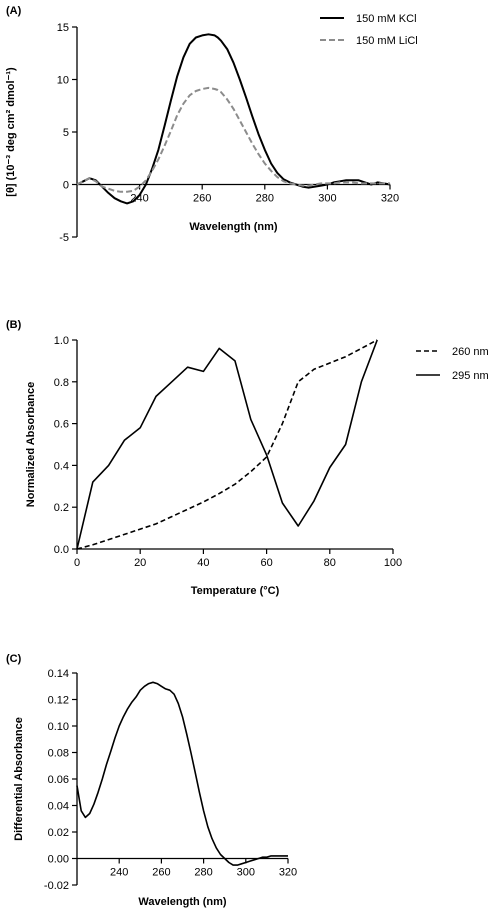 This screenshot has width=498, height=913. Describe the element at coordinates (61, 466) in the screenshot. I see `y-tick-label: 0.4` at that location.